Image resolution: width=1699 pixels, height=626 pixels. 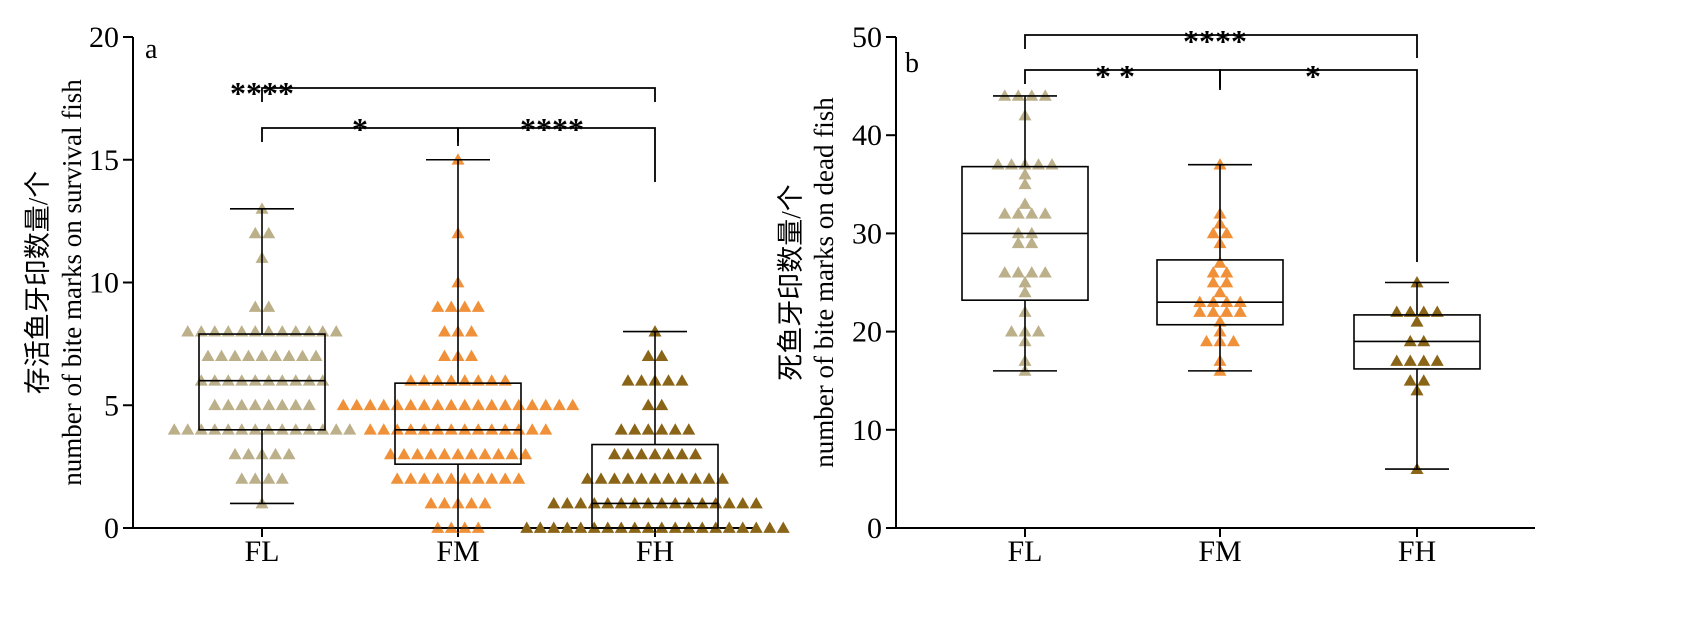 What do you see at coordinates (867, 37) in the screenshot?
I see `y-tick-label: 50` at bounding box center [867, 37].